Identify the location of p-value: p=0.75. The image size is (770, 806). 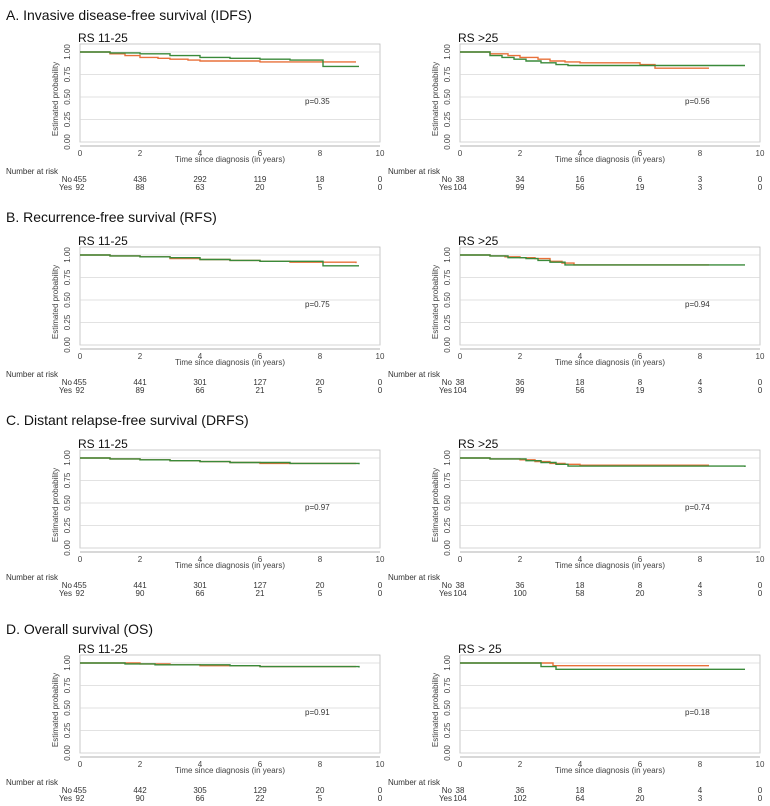
(317, 304).